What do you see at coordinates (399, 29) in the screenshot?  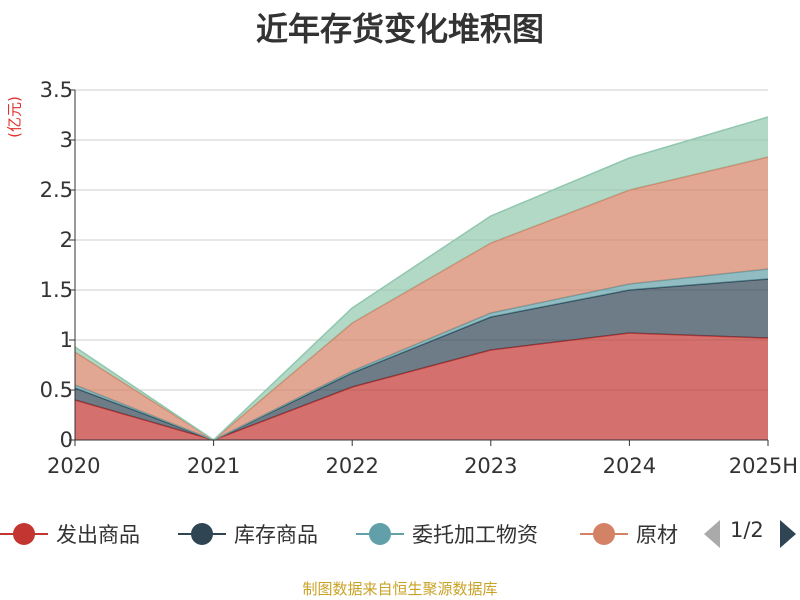 I see `chart-title: 近年存货变化堆积图` at bounding box center [399, 29].